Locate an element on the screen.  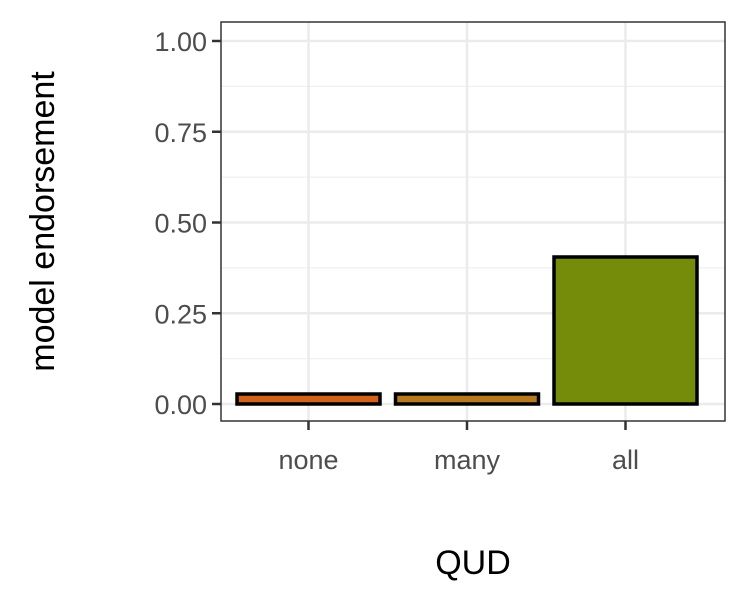
x-axis-title: QUD is located at coordinates (473, 563).